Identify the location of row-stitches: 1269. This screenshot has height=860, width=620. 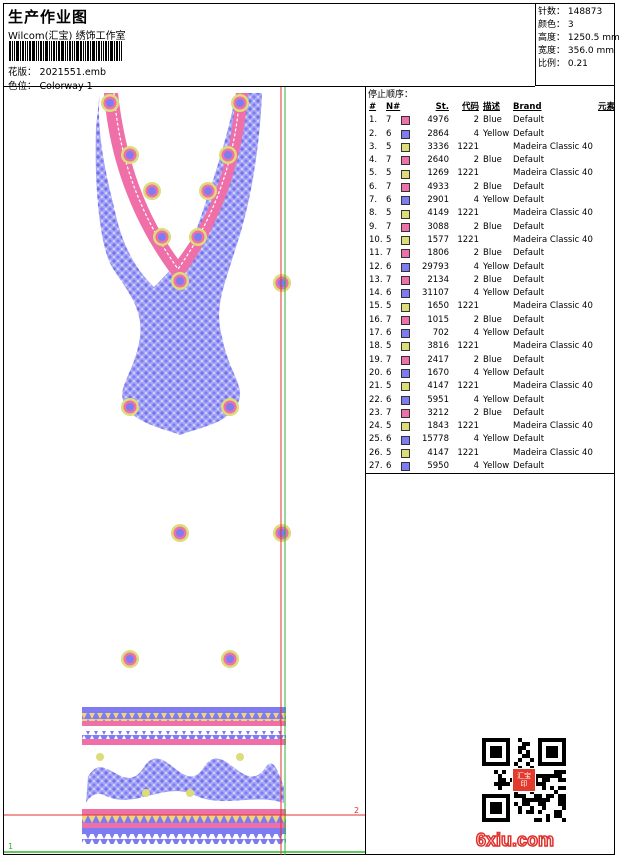
(438, 173).